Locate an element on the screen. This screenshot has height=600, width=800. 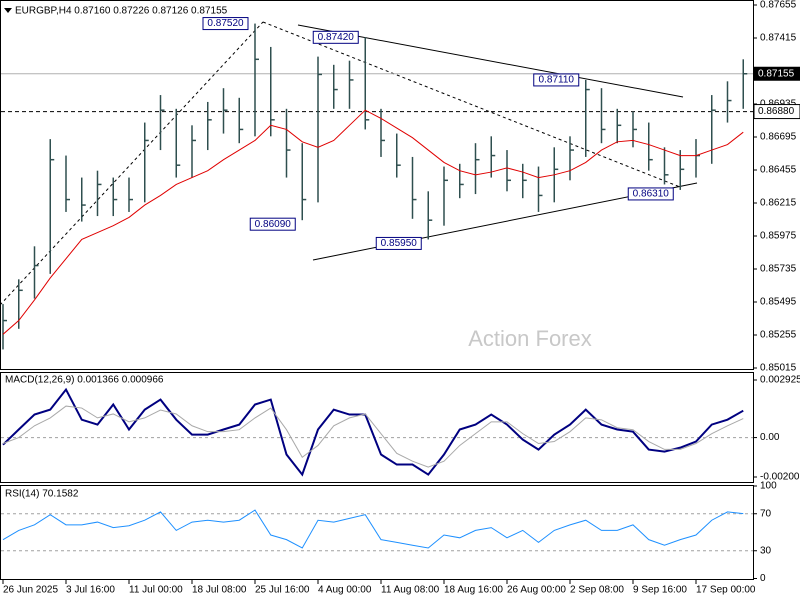
y-tick-label: 0.86455 is located at coordinates (778, 170).